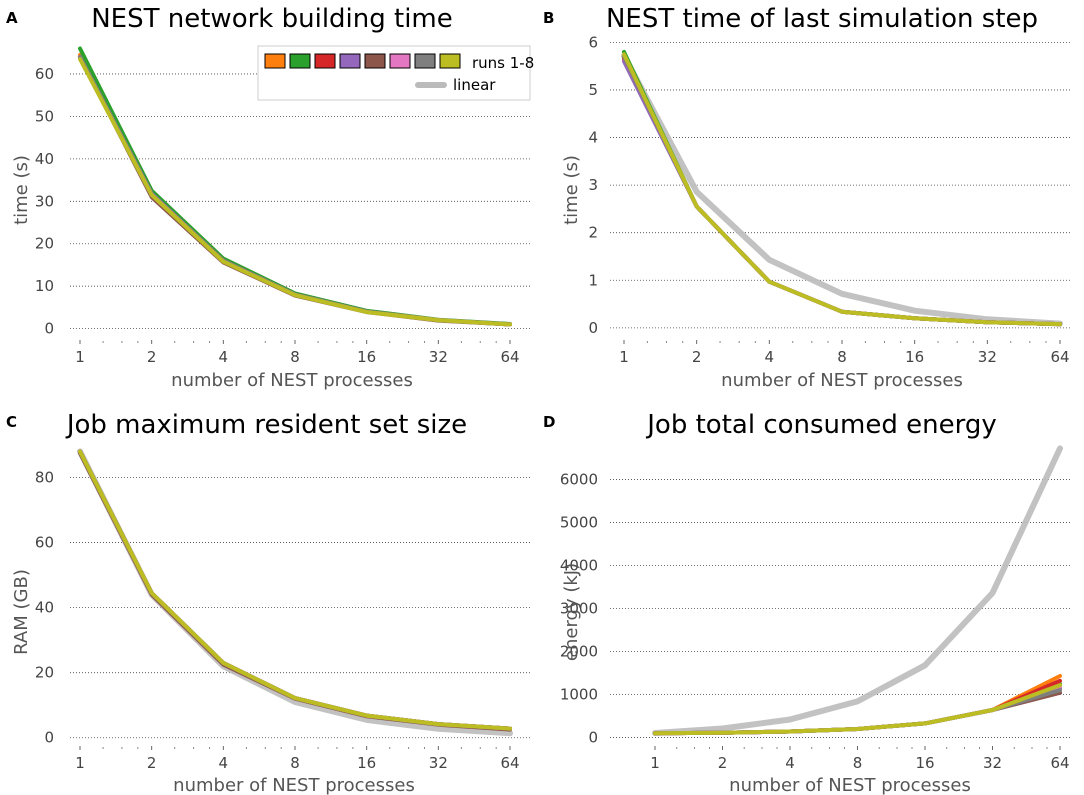 The height and width of the screenshot is (795, 1084). I want to click on panel-c-xlabel: number of NEST processes, so click(294, 785).